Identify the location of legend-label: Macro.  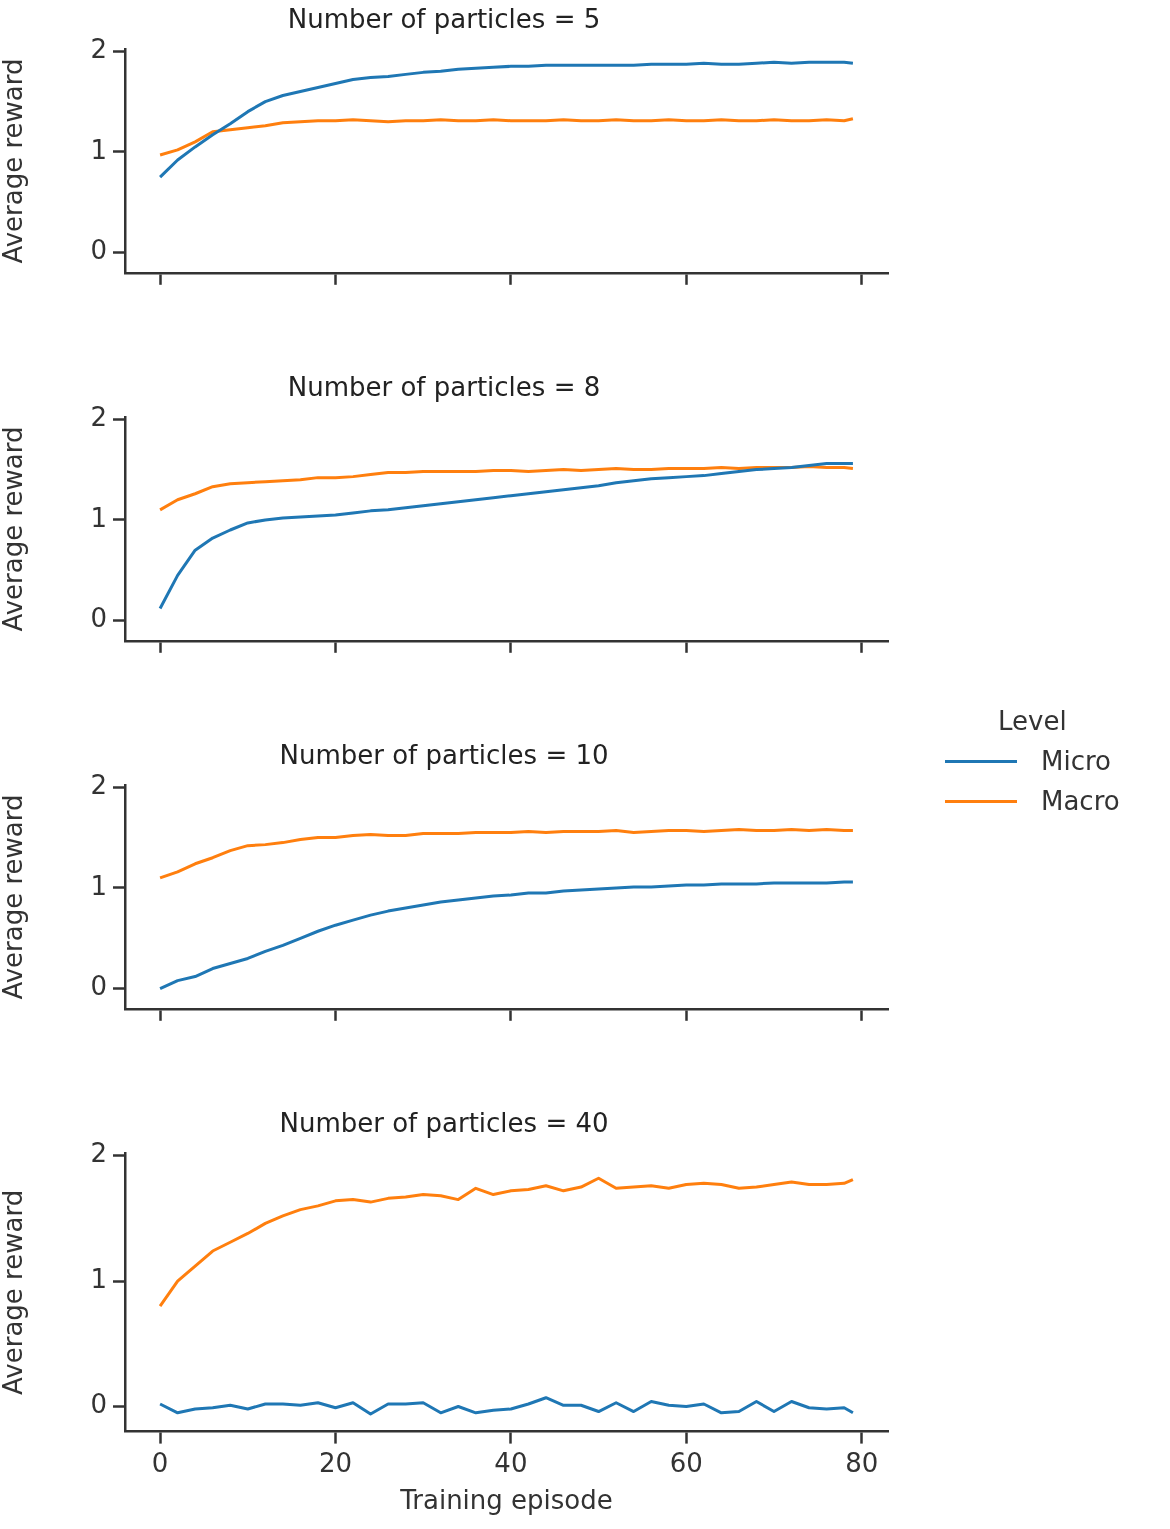
(1080, 801).